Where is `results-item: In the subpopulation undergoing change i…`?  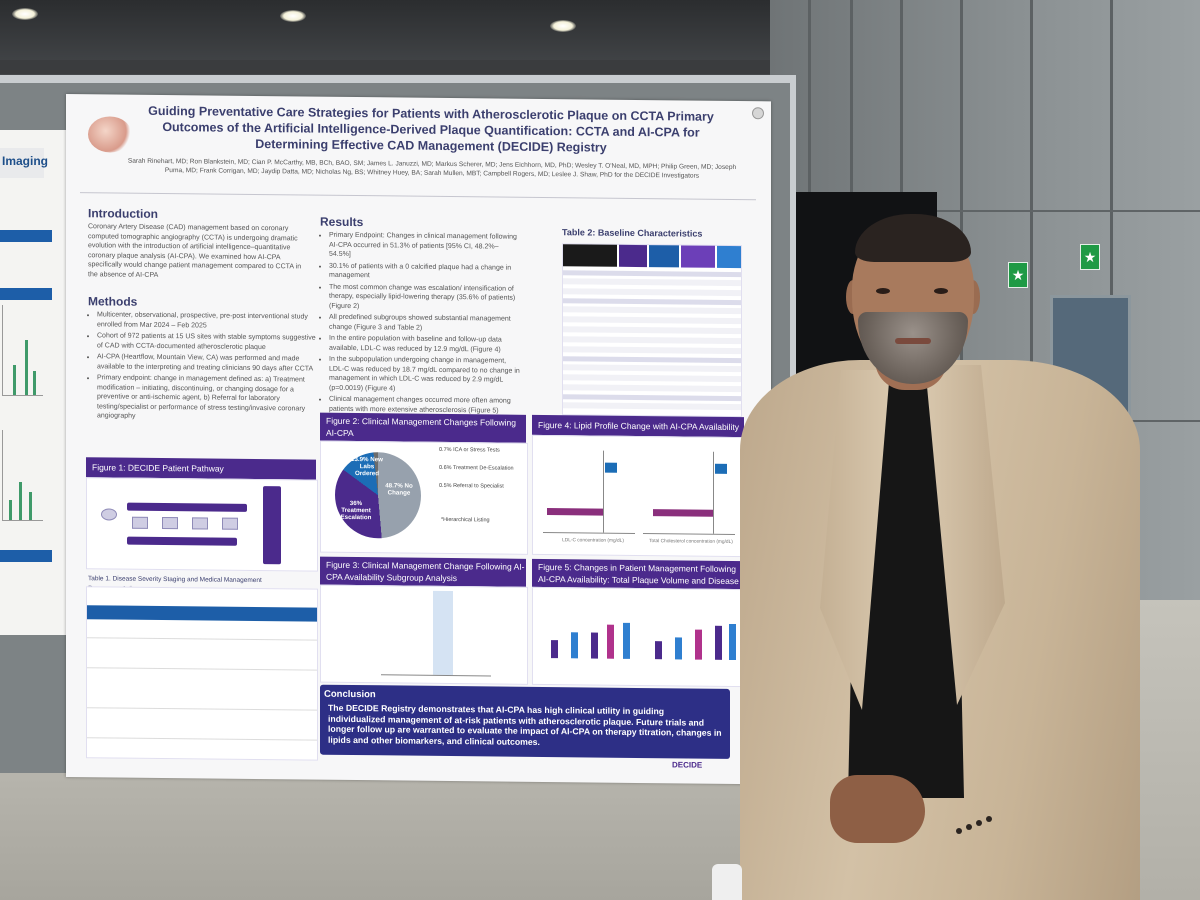 results-item: In the subpopulation undergoing change i… is located at coordinates (424, 375).